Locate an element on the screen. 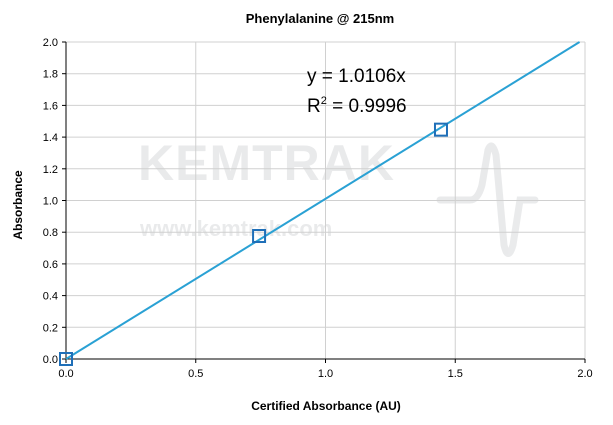  y-tick-label: 0.6 is located at coordinates (50, 265).